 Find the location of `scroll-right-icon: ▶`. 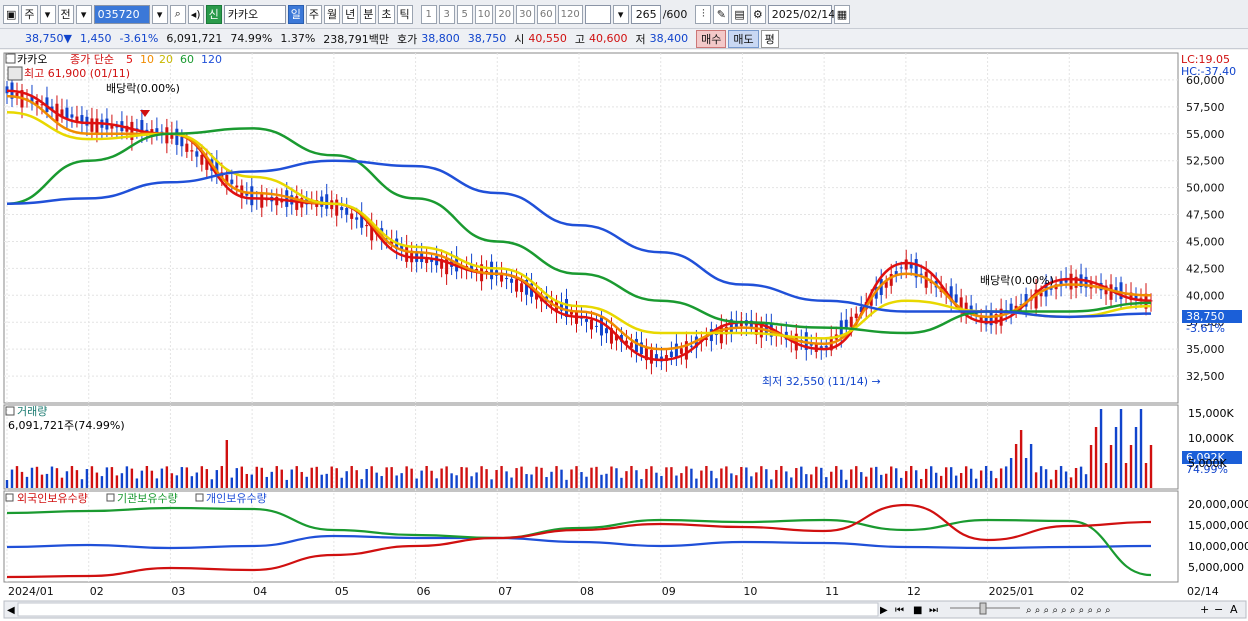

scroll-right-icon: ▶ is located at coordinates (884, 610).